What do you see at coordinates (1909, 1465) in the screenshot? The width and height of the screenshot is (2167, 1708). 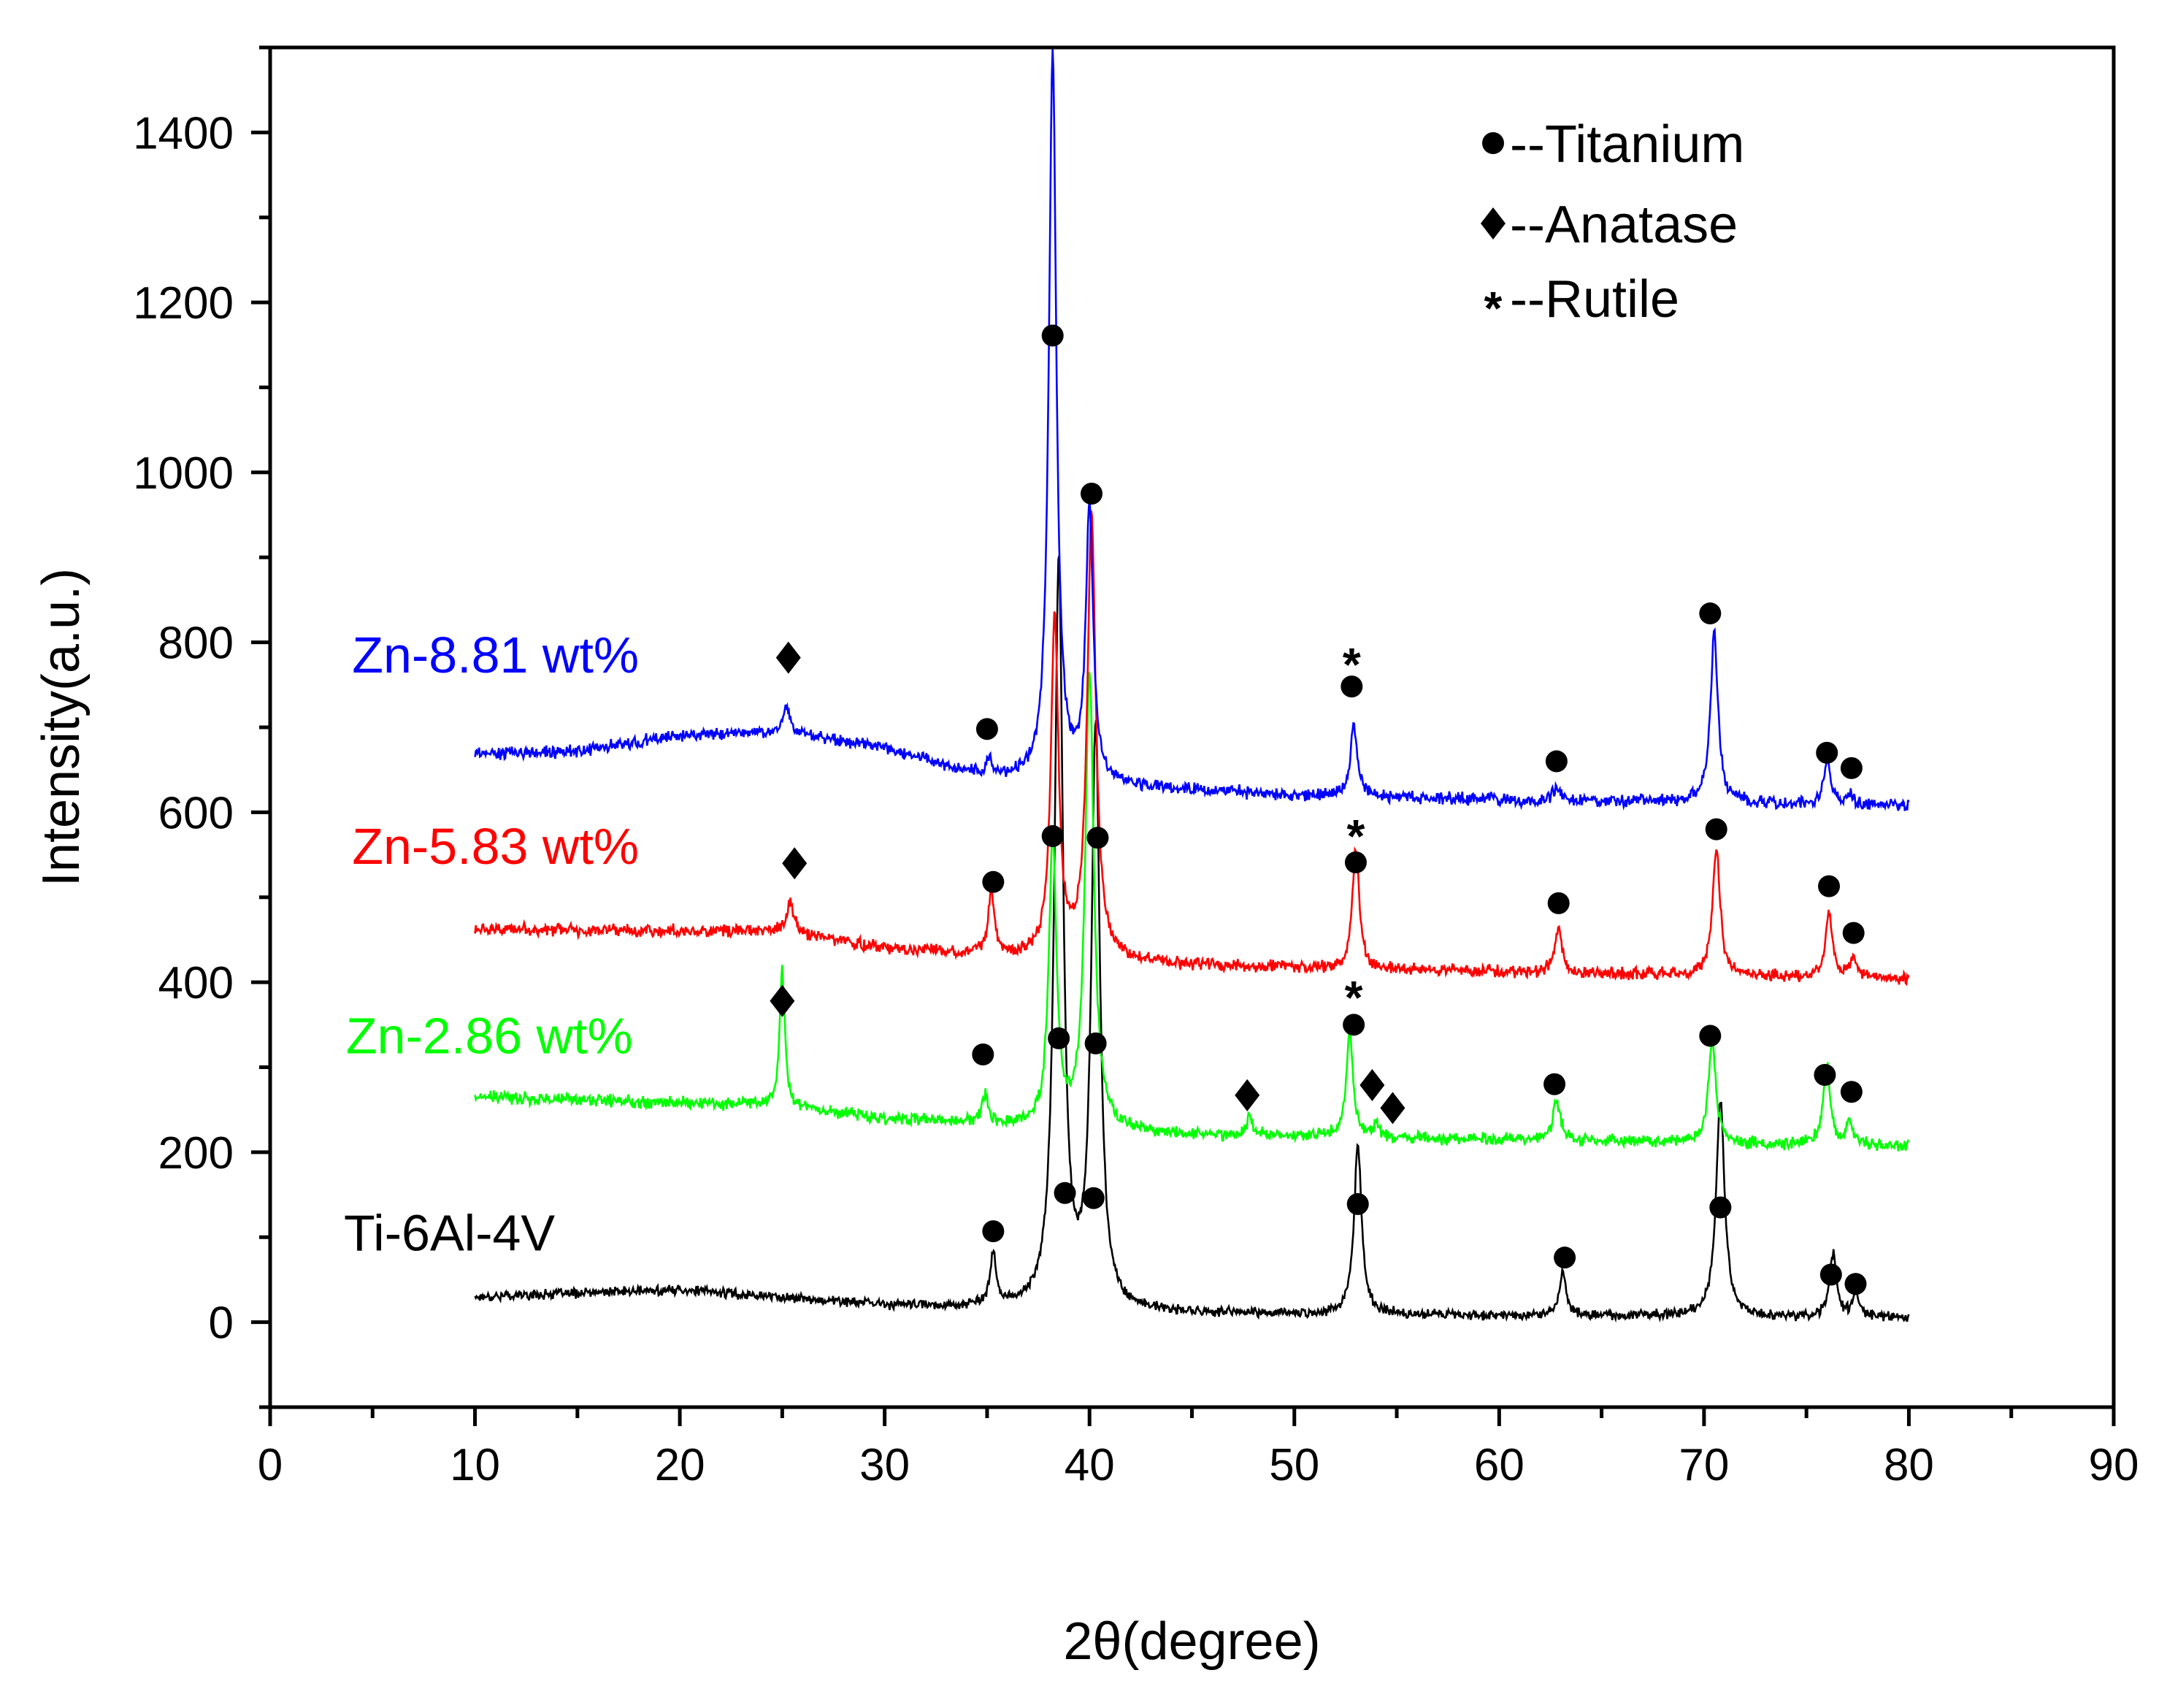 I see `x-tick-label: 80` at bounding box center [1909, 1465].